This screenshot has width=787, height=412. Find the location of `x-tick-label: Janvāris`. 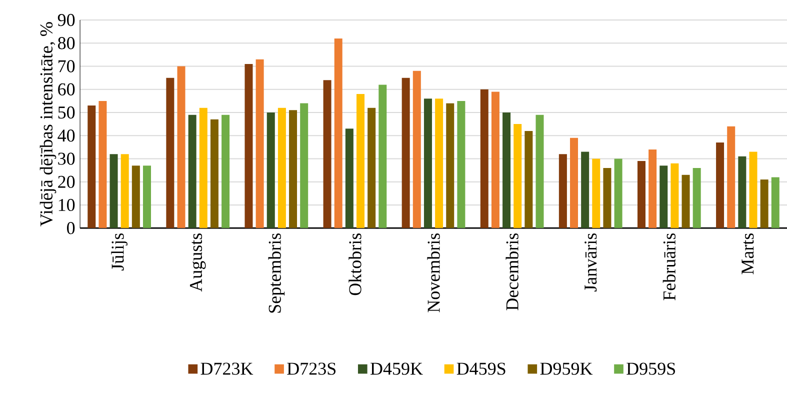

x-tick-label: Janvāris is located at coordinates (590, 262).